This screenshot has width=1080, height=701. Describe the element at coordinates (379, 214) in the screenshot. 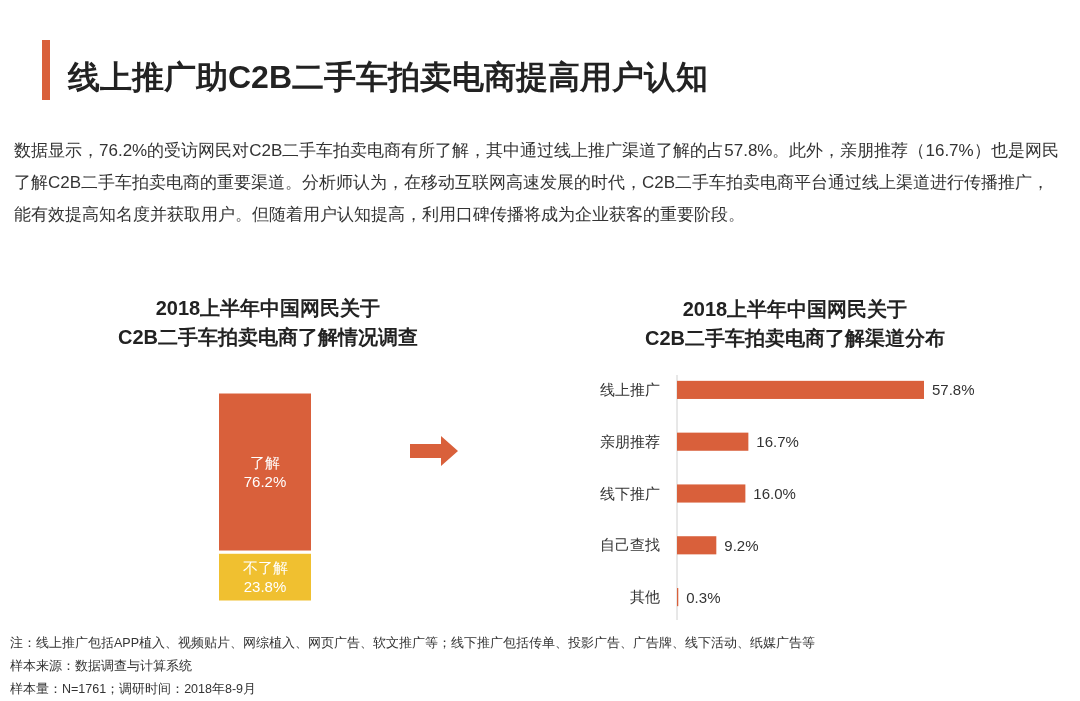

I see `subtitle: 能有效提高知名度并获取用户。但随着用户认知提高，利用口碑传播将成为企业获客的重要阶段。` at that location.